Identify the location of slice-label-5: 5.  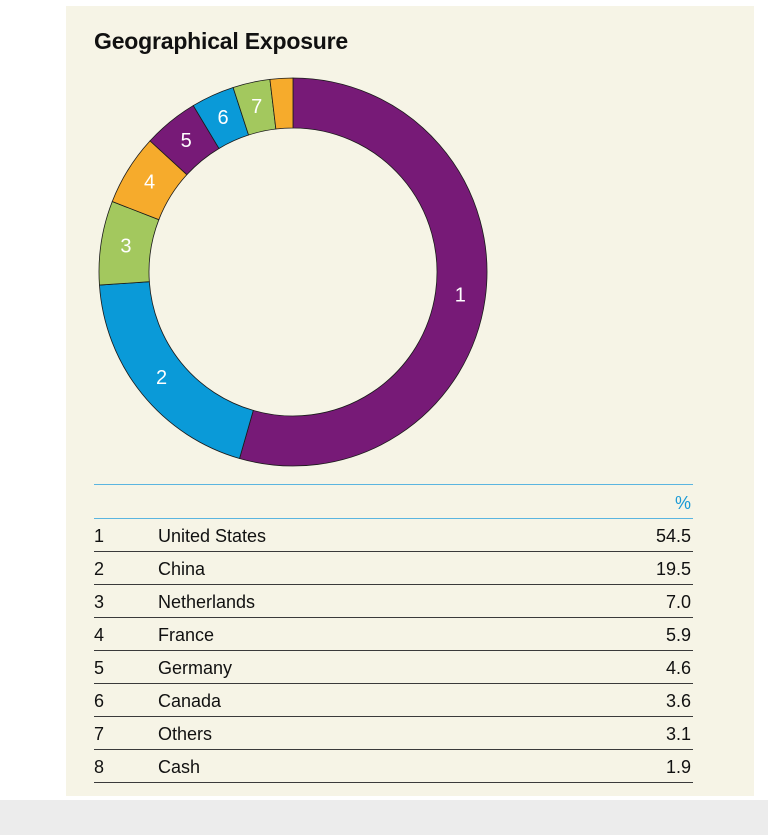
(186, 141).